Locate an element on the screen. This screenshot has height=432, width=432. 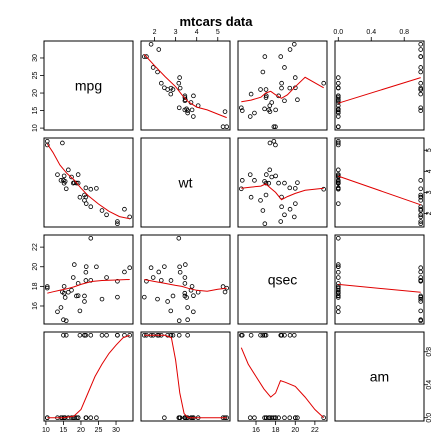
x-tick-label: 18 is located at coordinates (276, 429).